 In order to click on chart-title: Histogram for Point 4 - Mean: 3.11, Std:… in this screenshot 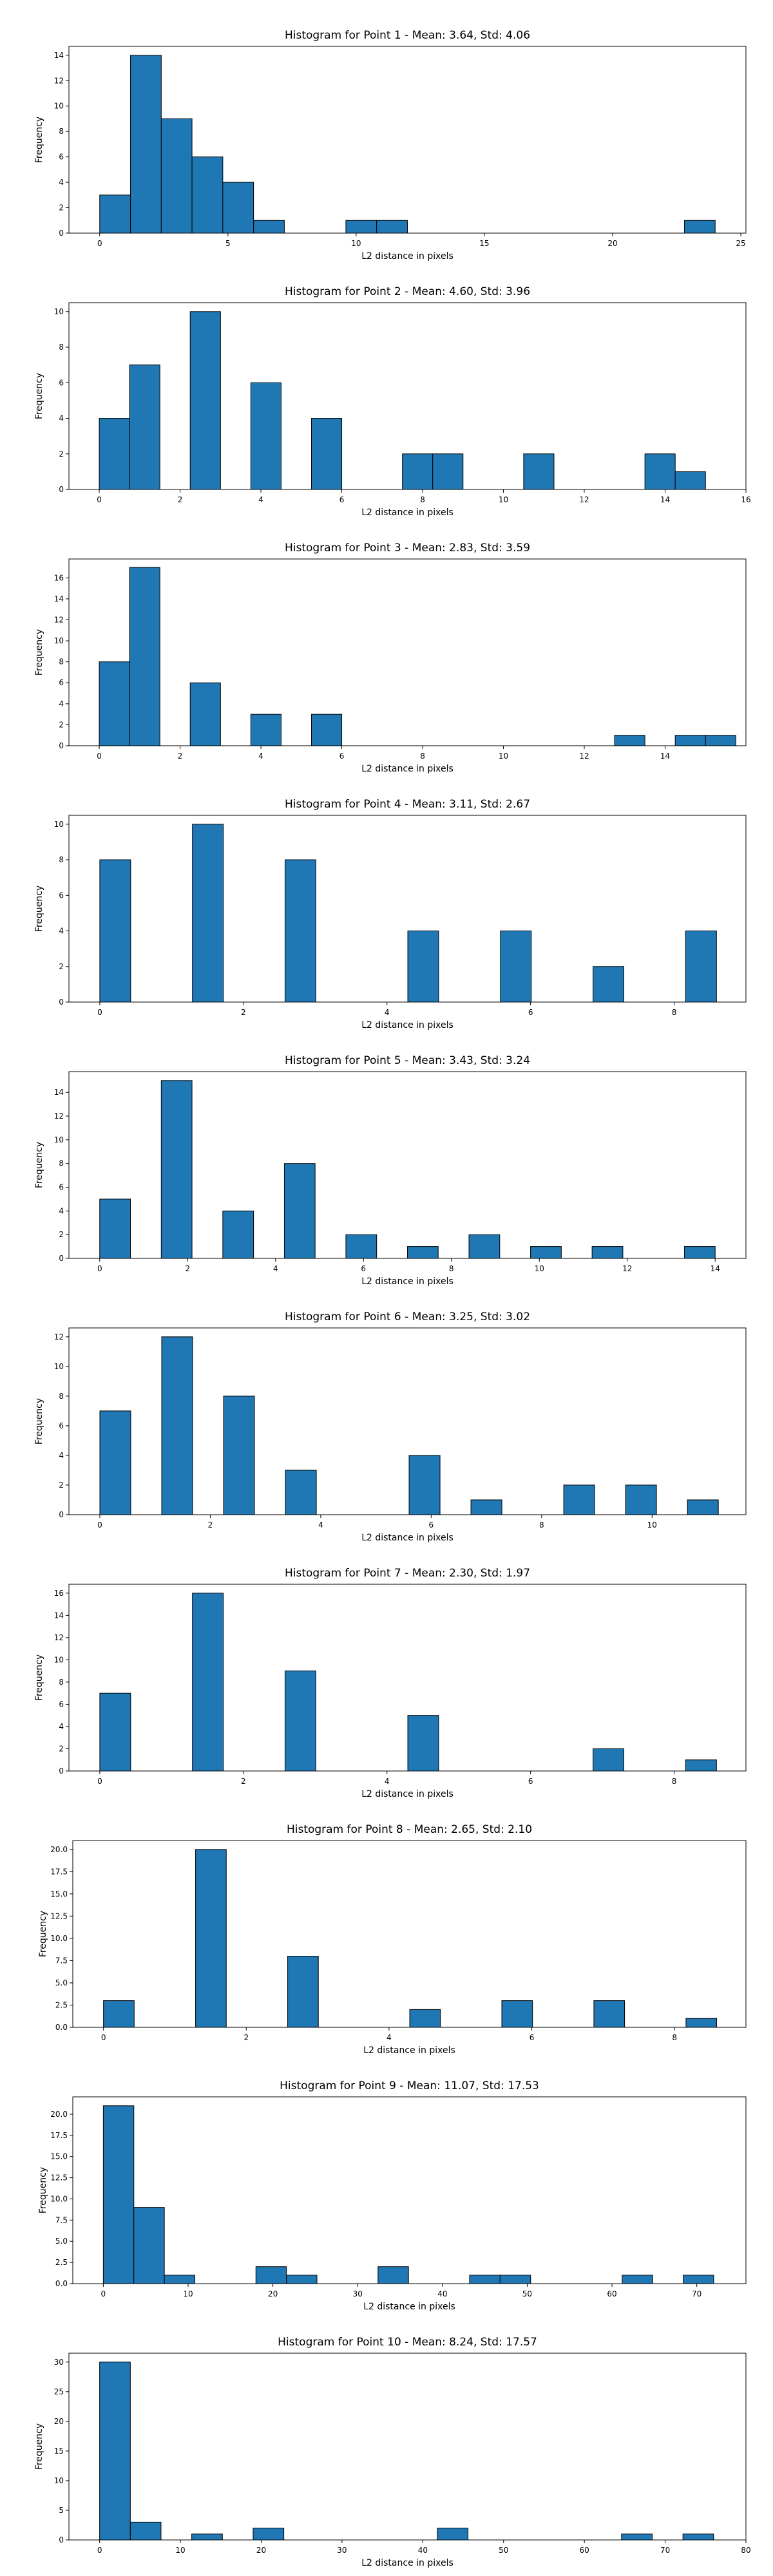, I will do `click(407, 805)`.